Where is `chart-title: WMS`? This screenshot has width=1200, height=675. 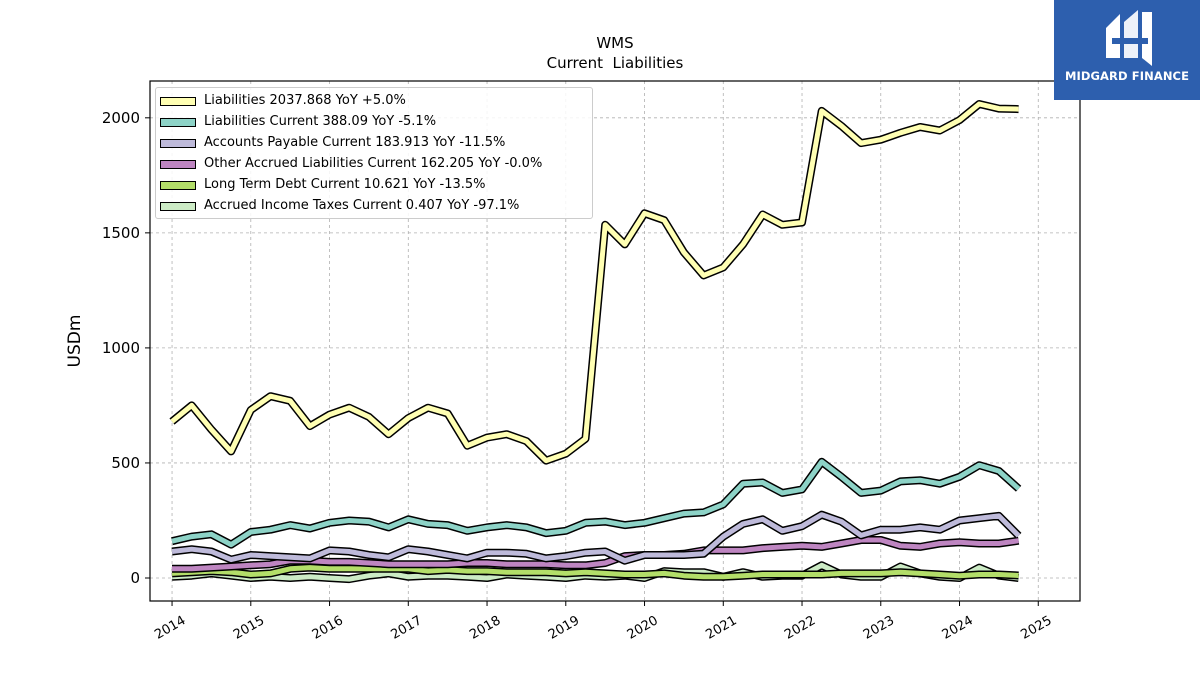 chart-title: WMS is located at coordinates (614, 43).